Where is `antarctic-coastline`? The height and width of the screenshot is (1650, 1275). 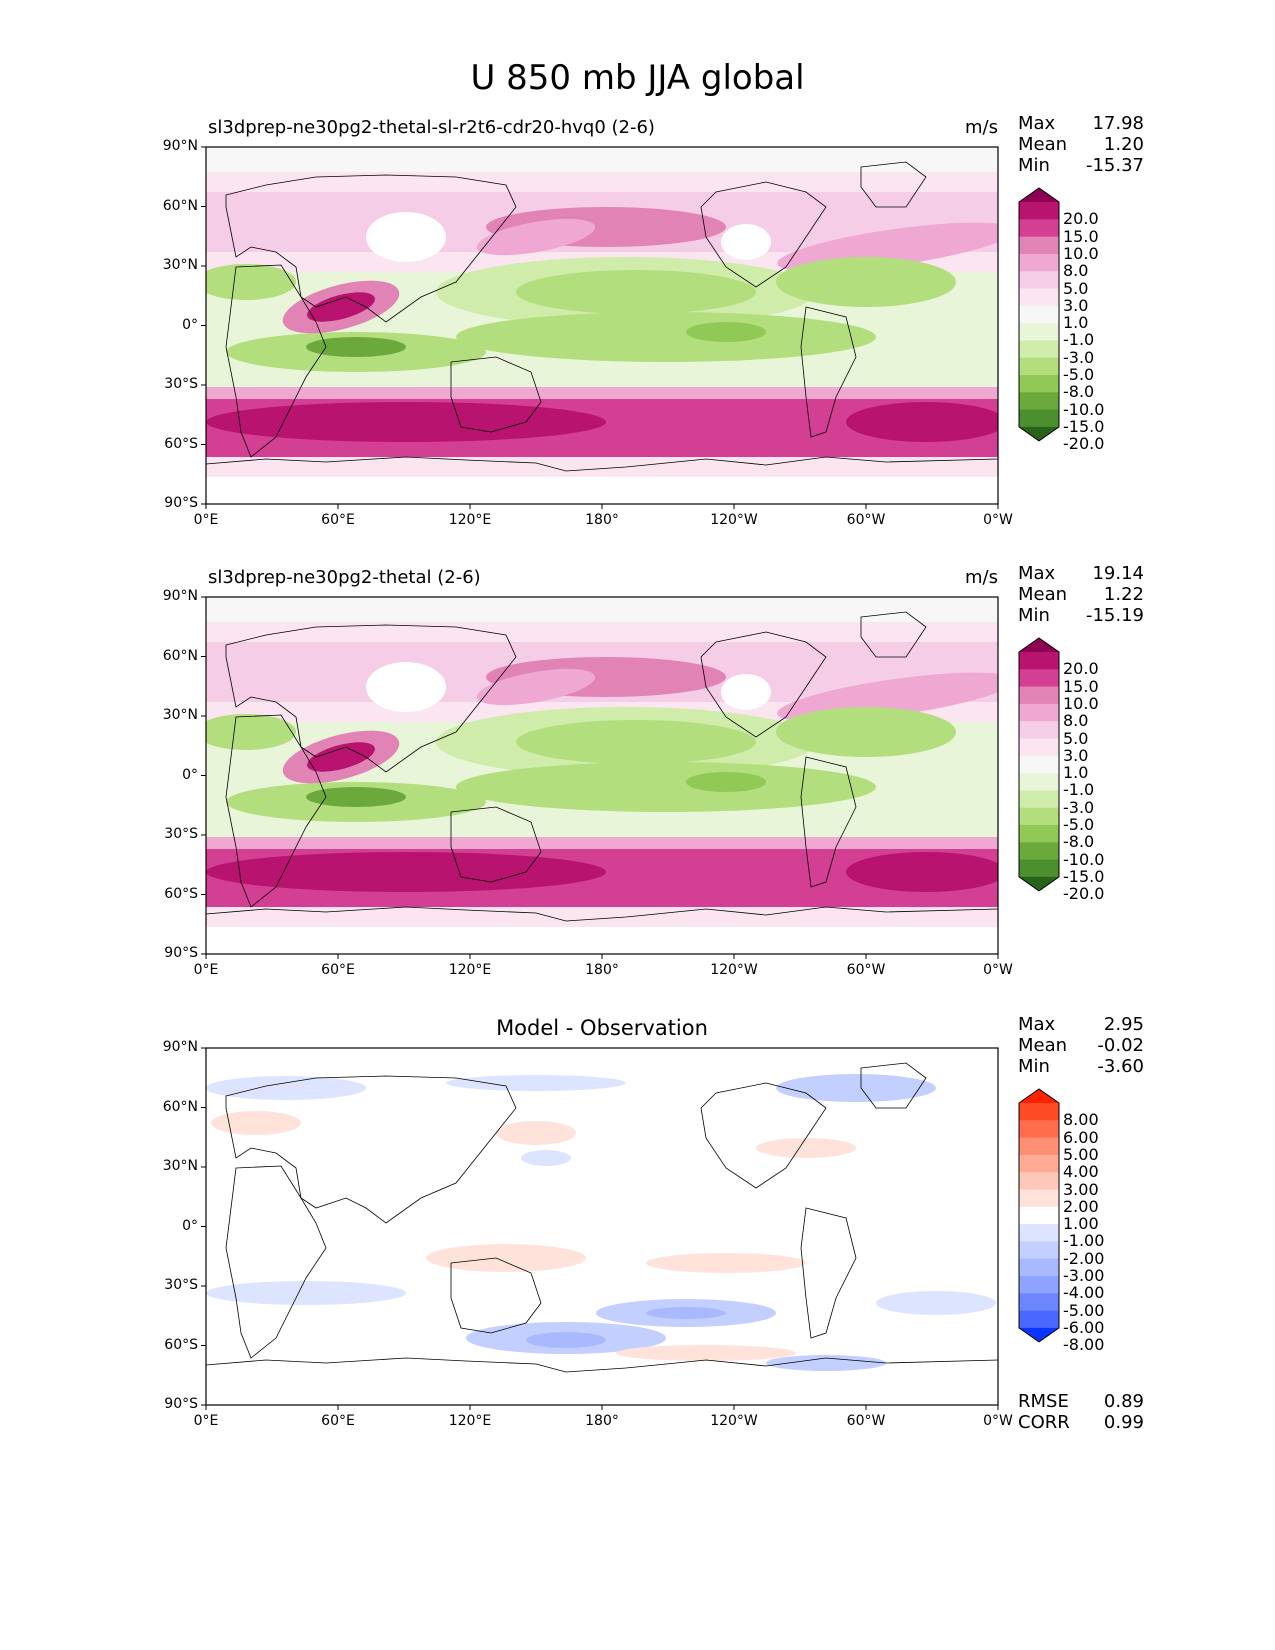
antarctic-coastline is located at coordinates (602, 1365).